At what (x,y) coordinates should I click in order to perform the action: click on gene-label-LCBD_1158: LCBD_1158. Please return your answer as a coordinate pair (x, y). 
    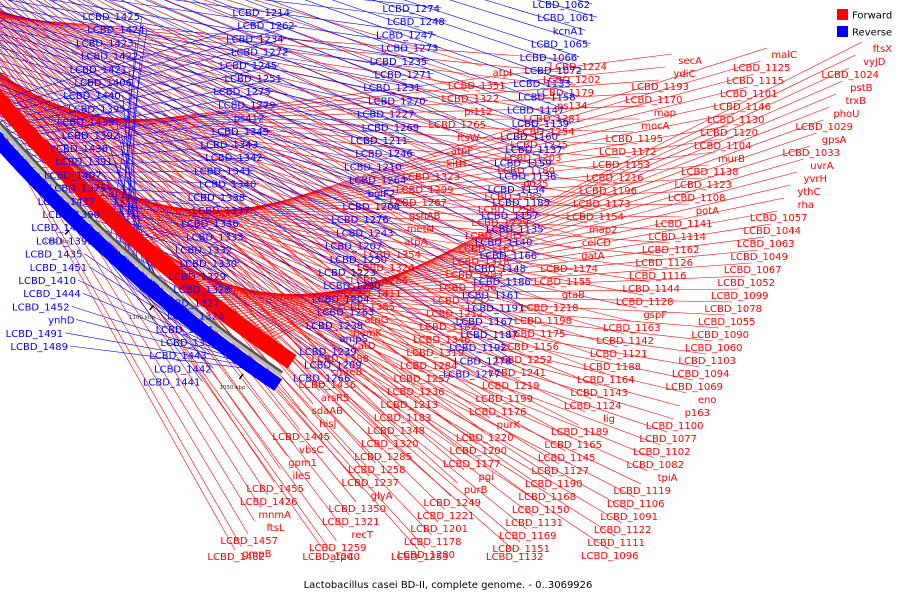
    Looking at the image, I should click on (547, 97).